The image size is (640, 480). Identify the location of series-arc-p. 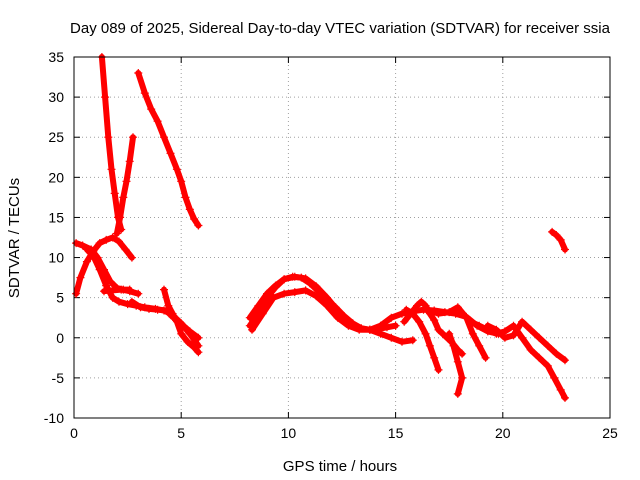
(456, 363).